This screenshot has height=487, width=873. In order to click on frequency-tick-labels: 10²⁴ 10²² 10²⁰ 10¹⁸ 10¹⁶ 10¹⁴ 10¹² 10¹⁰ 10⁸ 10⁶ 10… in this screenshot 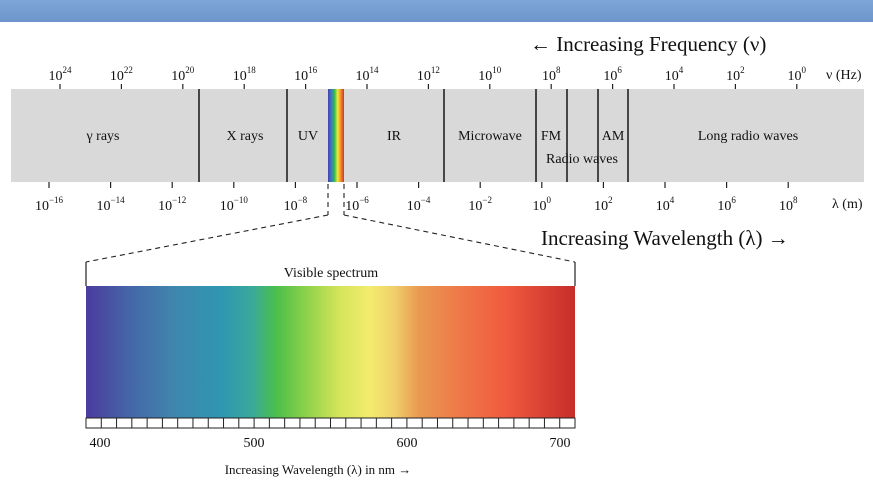, I will do `click(428, 74)`.